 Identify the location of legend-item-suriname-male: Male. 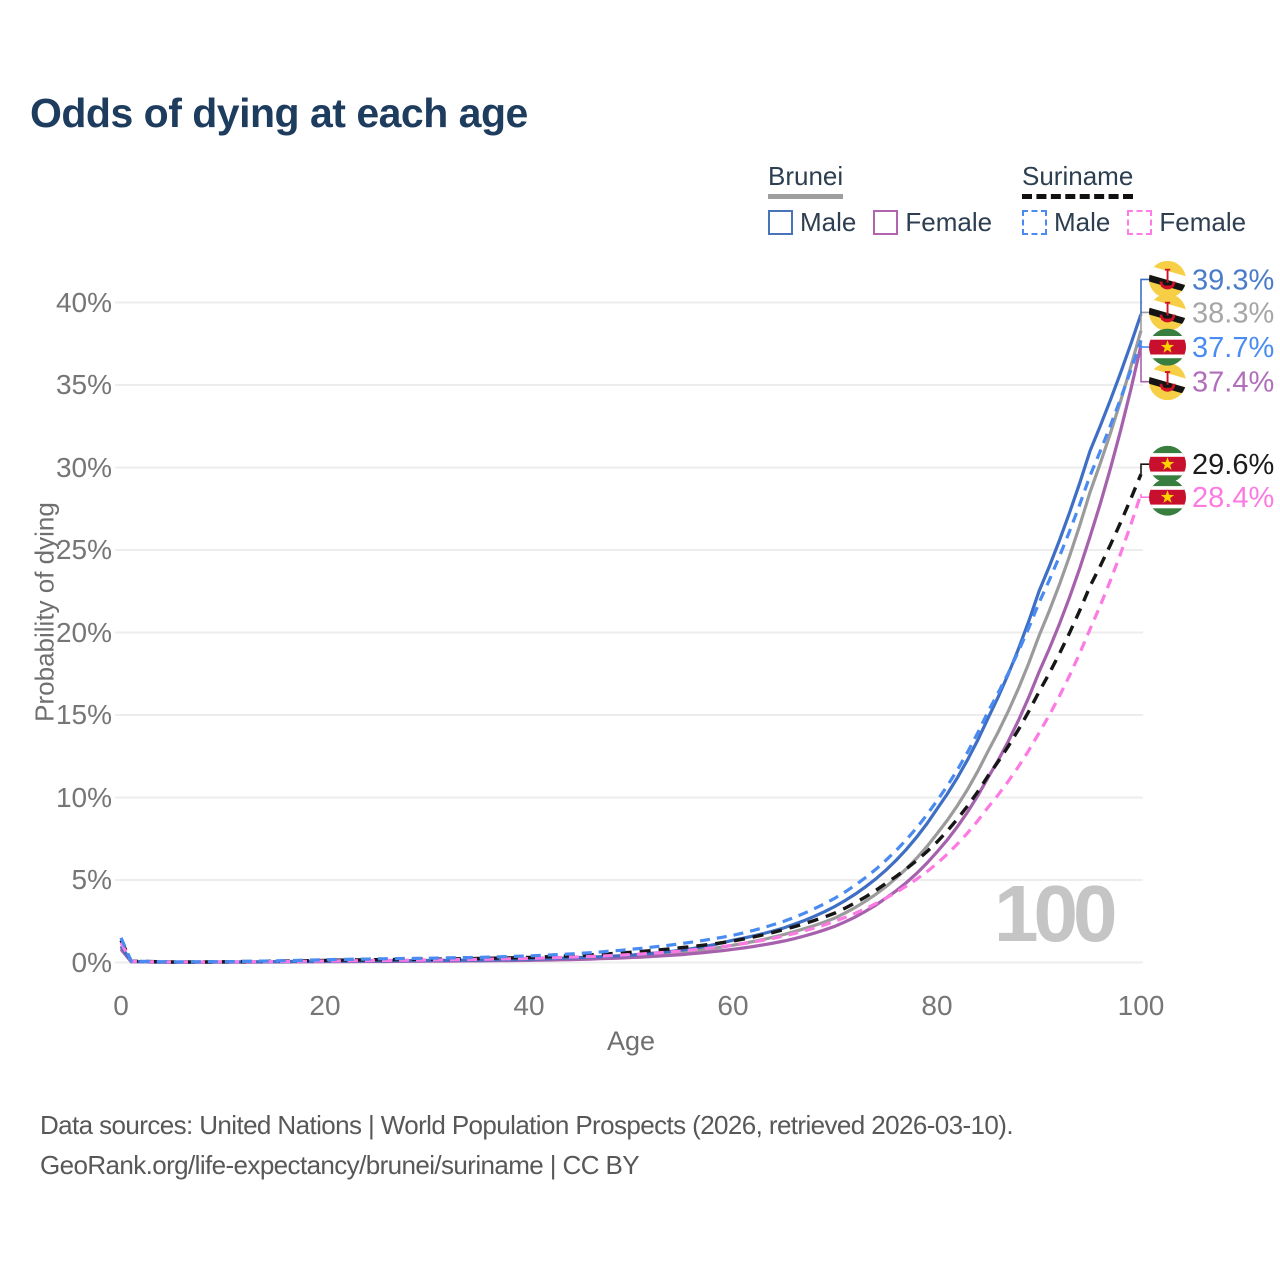
(1066, 222).